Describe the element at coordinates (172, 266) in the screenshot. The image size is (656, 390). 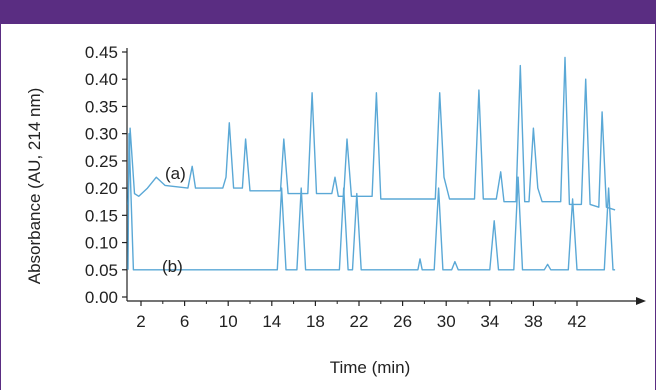
I see `series-b-label: (b)` at that location.